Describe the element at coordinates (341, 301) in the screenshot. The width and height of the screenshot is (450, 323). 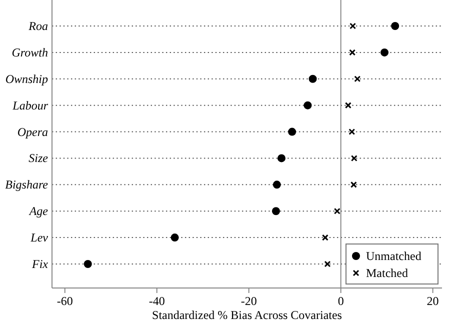
I see `x-tick-label: 0` at that location.